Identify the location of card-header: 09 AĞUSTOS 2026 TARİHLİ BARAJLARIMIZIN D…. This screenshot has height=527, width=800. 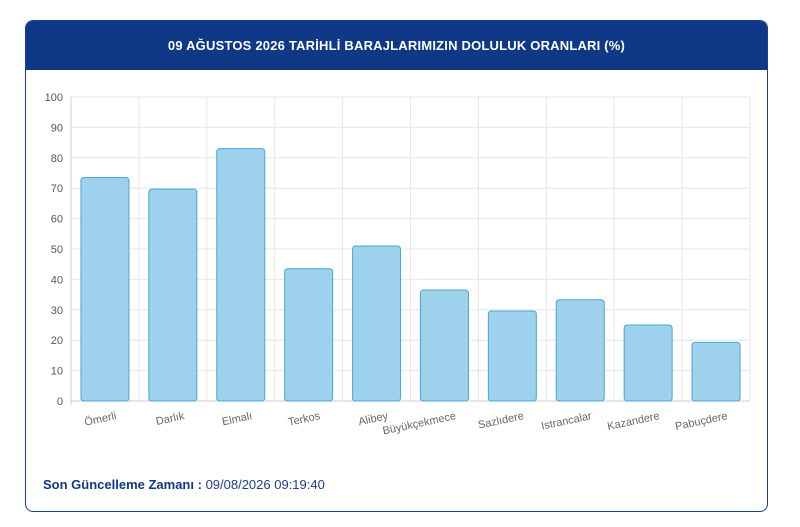
(396, 45).